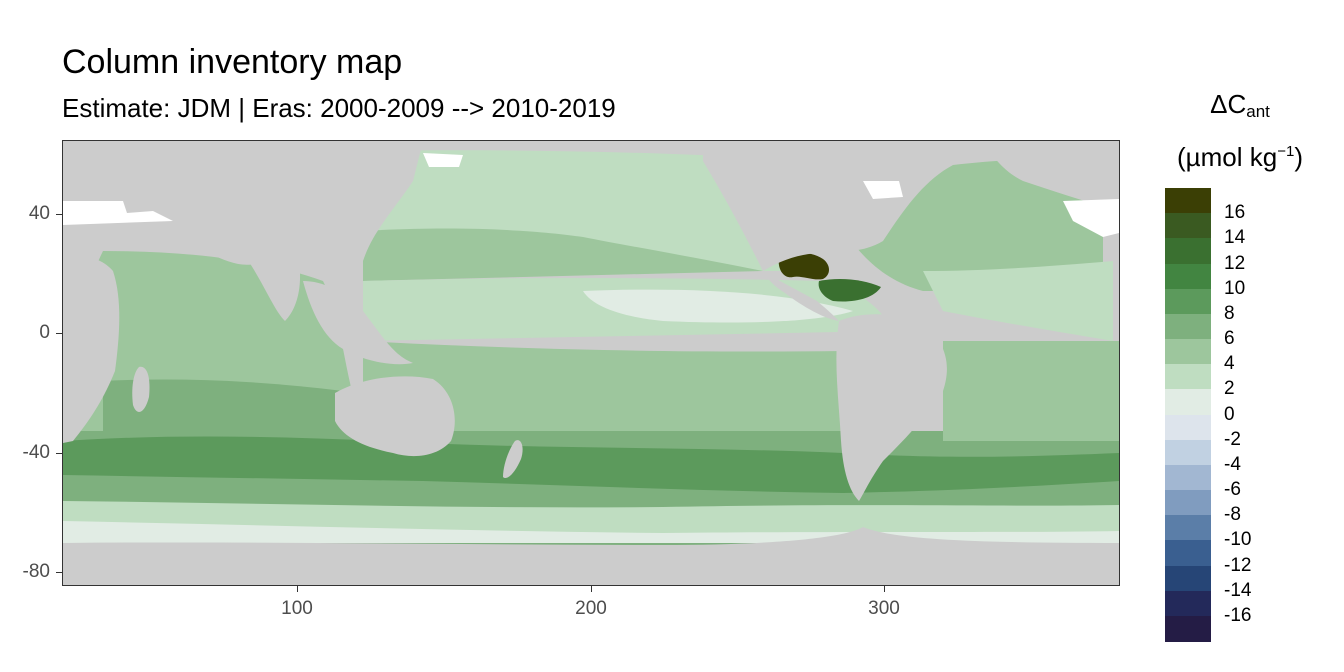 This screenshot has width=1344, height=672. I want to click on legend-label: -6, so click(1232, 489).